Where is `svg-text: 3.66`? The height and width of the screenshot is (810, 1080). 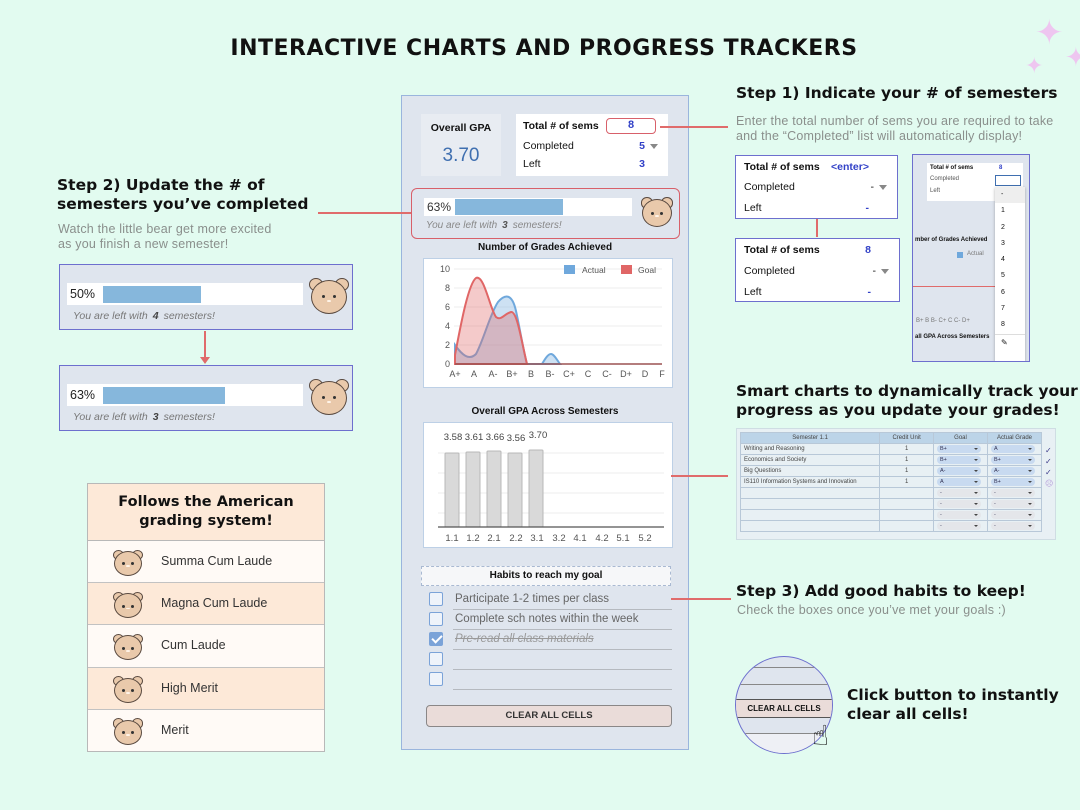 svg-text: 3.66 is located at coordinates (495, 437).